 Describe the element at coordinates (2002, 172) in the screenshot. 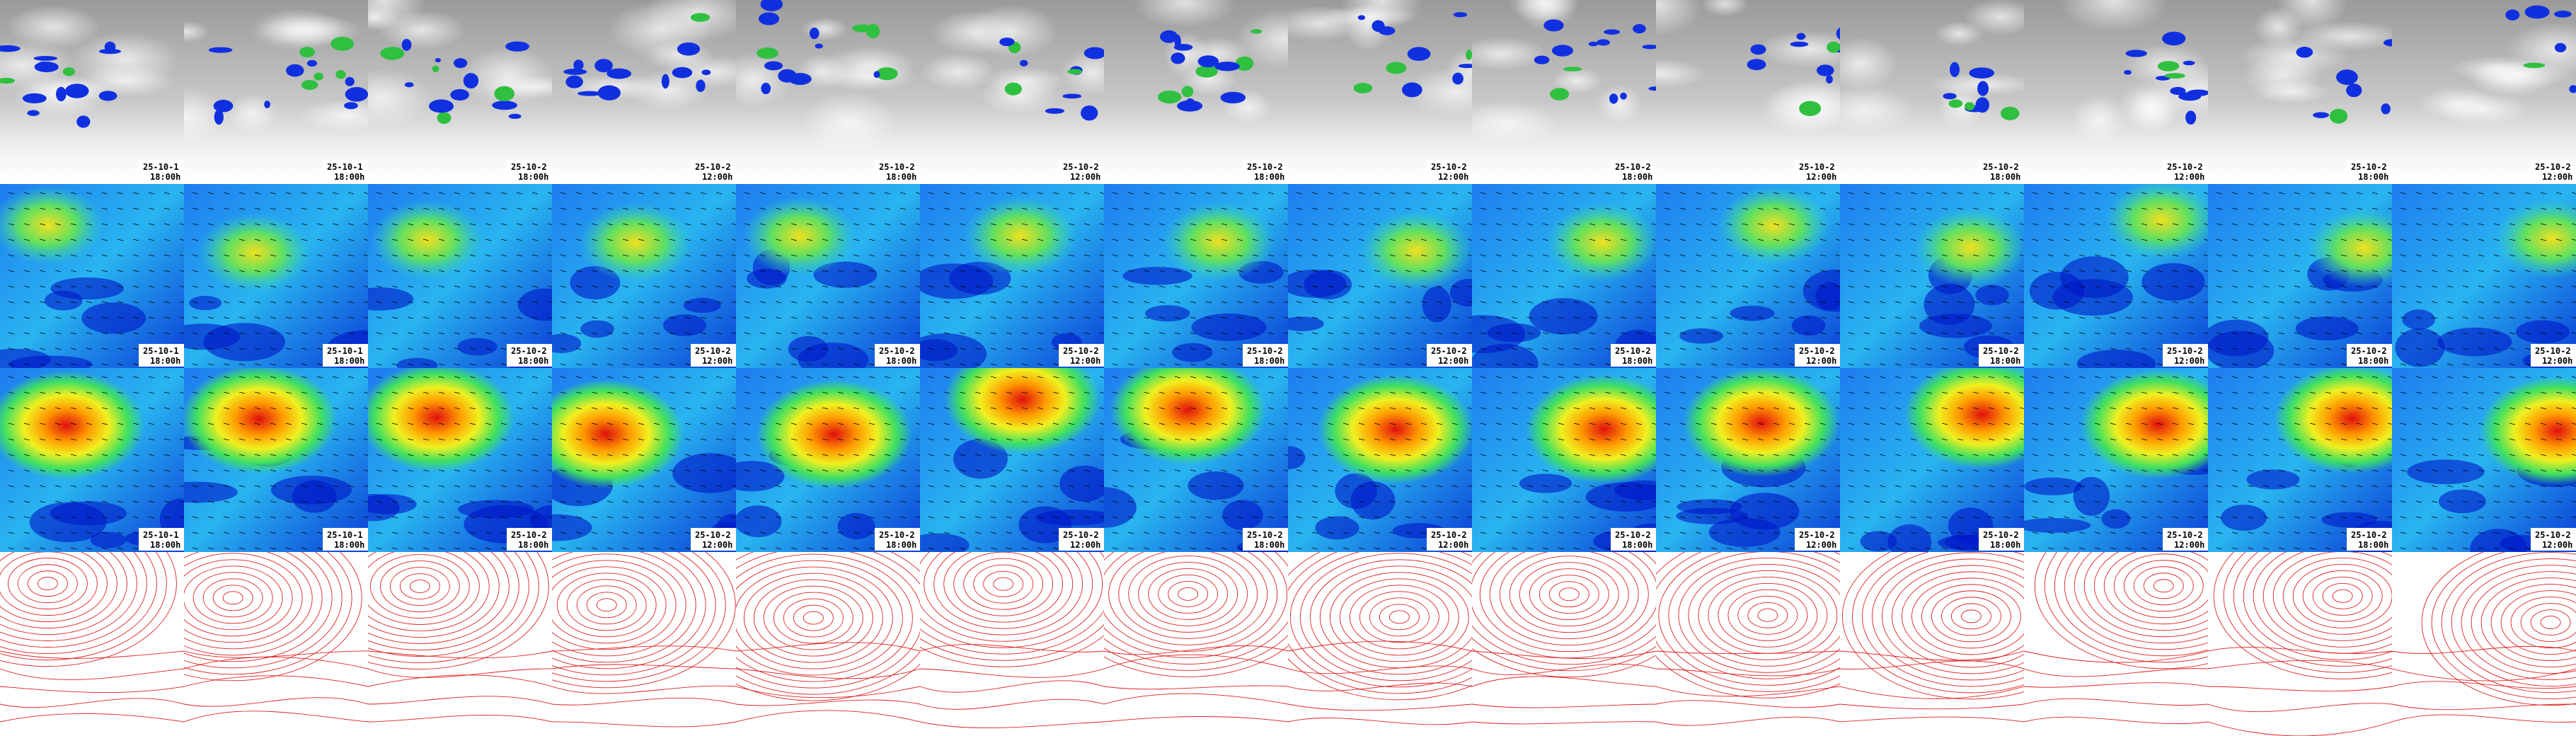

I see `label-box` at that location.